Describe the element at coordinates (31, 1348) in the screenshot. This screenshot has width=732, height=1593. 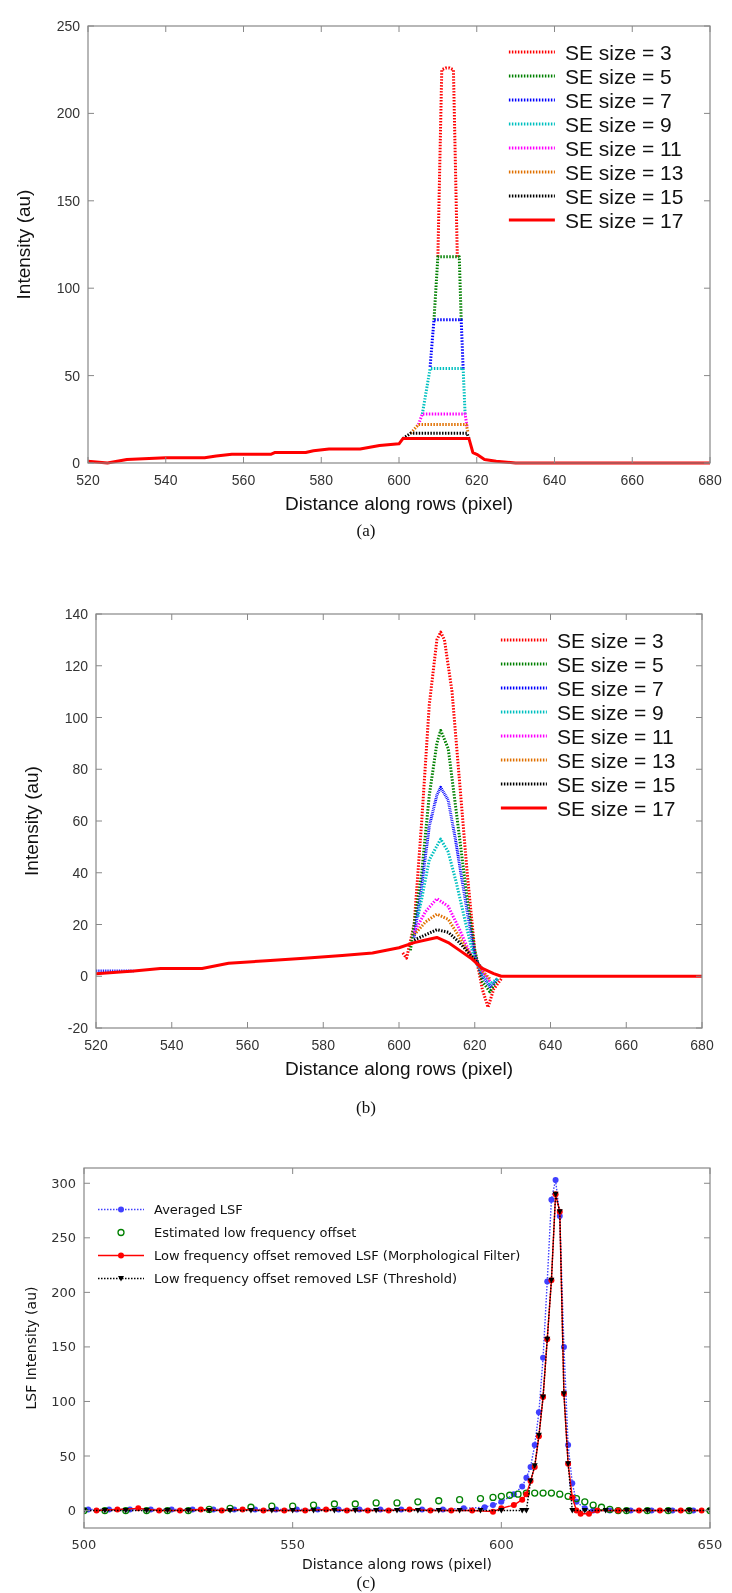
I see `y-axis-title: LSF Intensity (au)` at that location.